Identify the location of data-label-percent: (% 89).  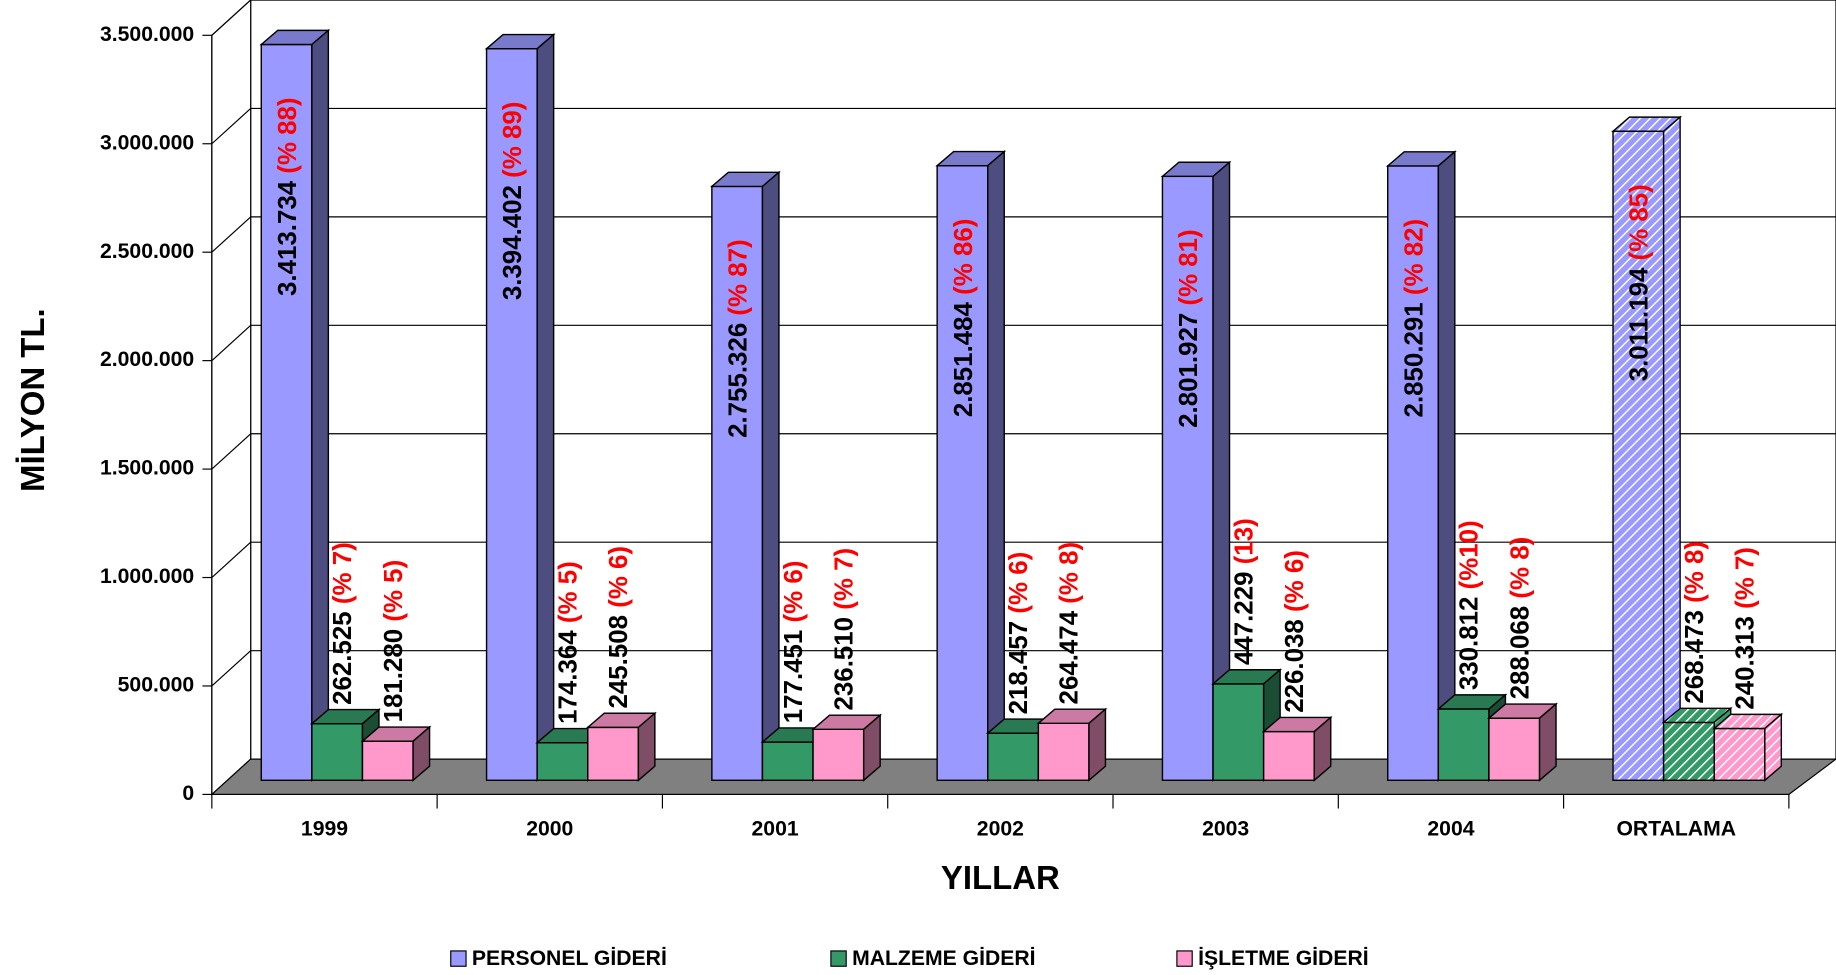
(513, 140).